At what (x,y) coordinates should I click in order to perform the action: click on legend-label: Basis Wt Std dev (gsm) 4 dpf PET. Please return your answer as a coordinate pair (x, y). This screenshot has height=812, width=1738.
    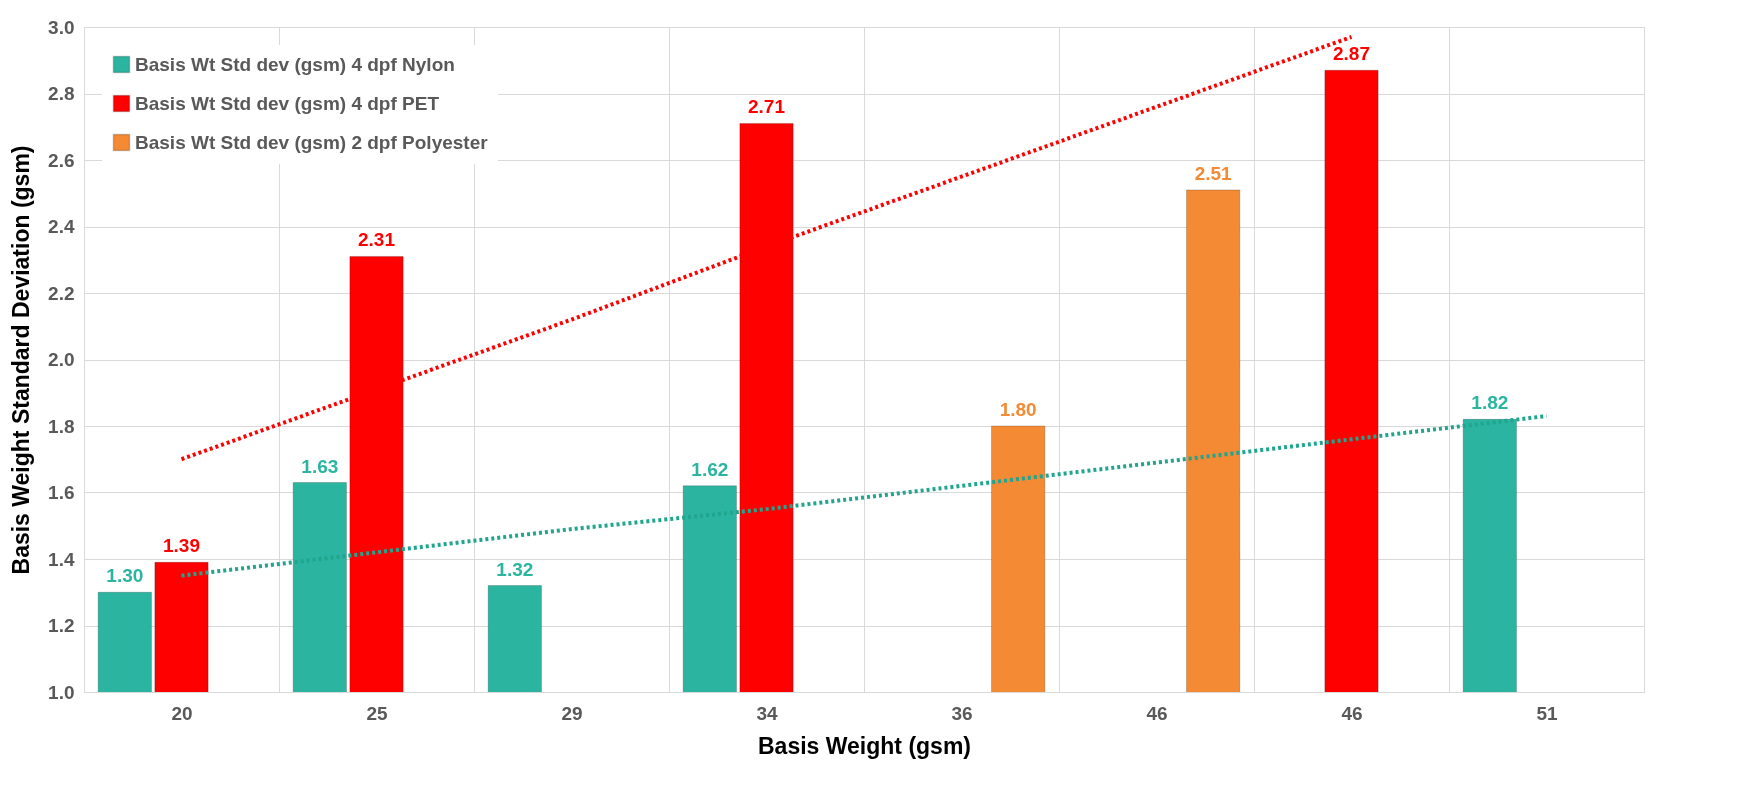
    Looking at the image, I should click on (287, 103).